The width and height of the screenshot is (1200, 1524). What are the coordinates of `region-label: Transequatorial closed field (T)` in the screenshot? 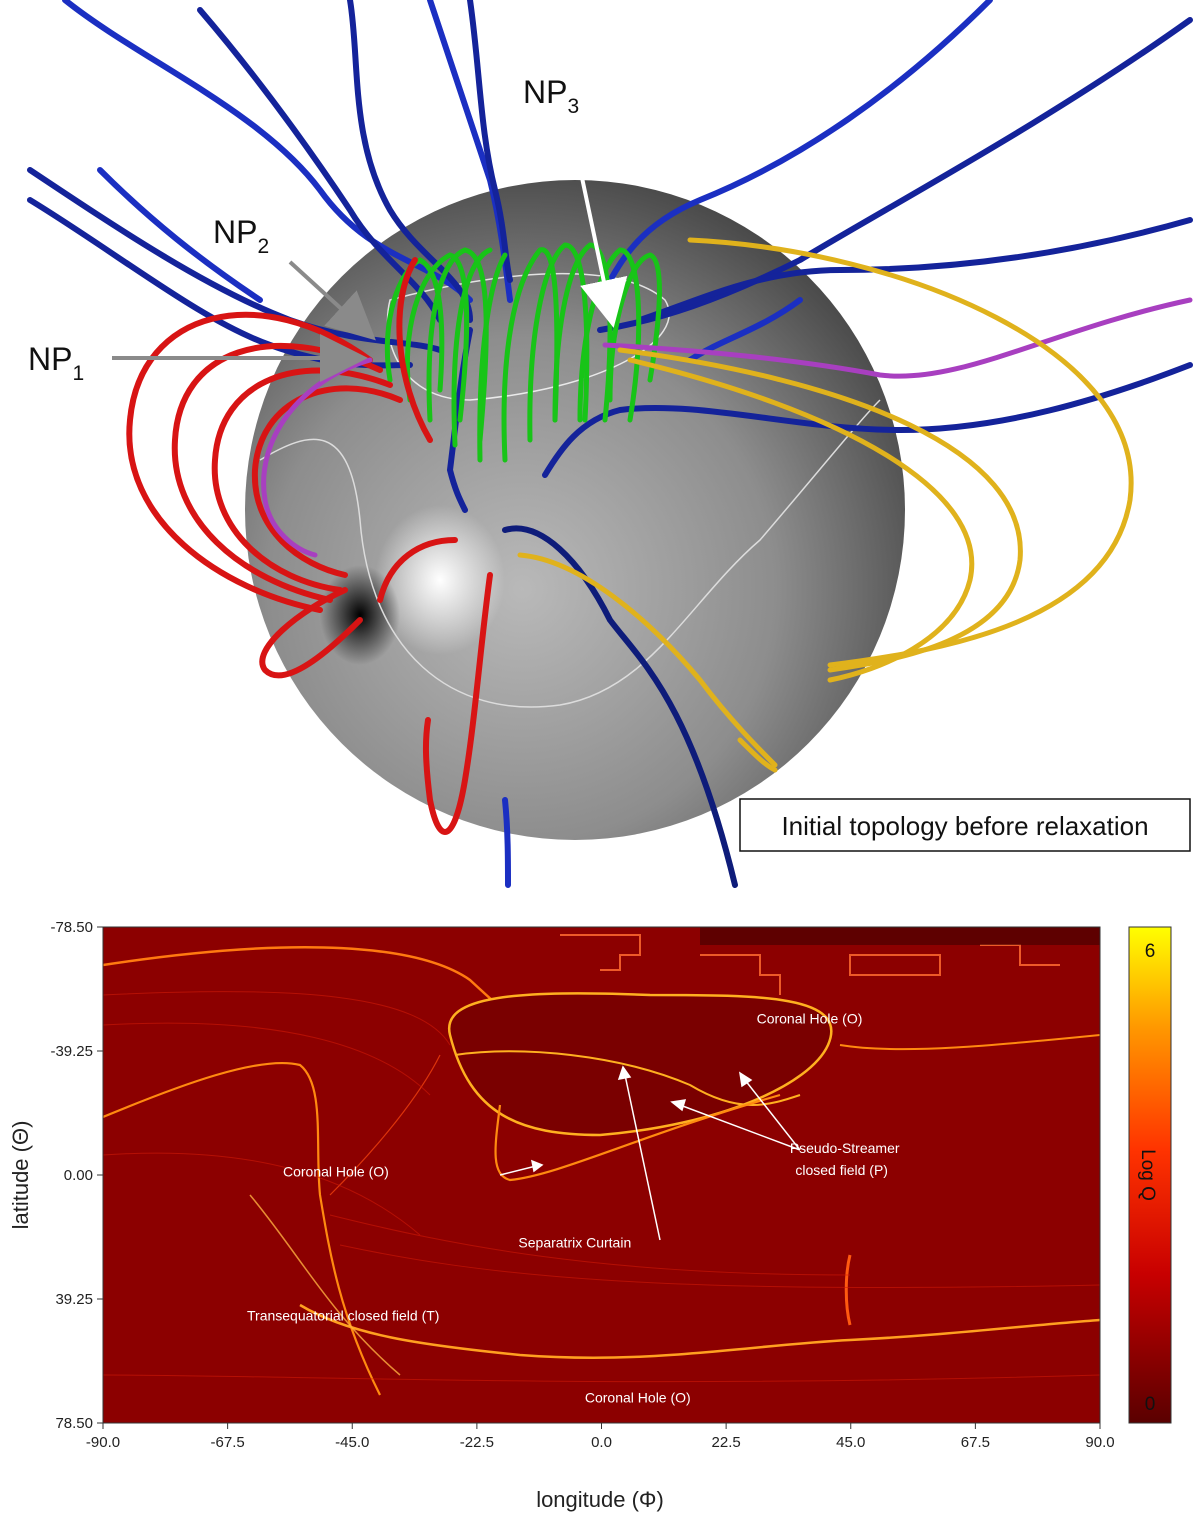 It's located at (343, 1315).